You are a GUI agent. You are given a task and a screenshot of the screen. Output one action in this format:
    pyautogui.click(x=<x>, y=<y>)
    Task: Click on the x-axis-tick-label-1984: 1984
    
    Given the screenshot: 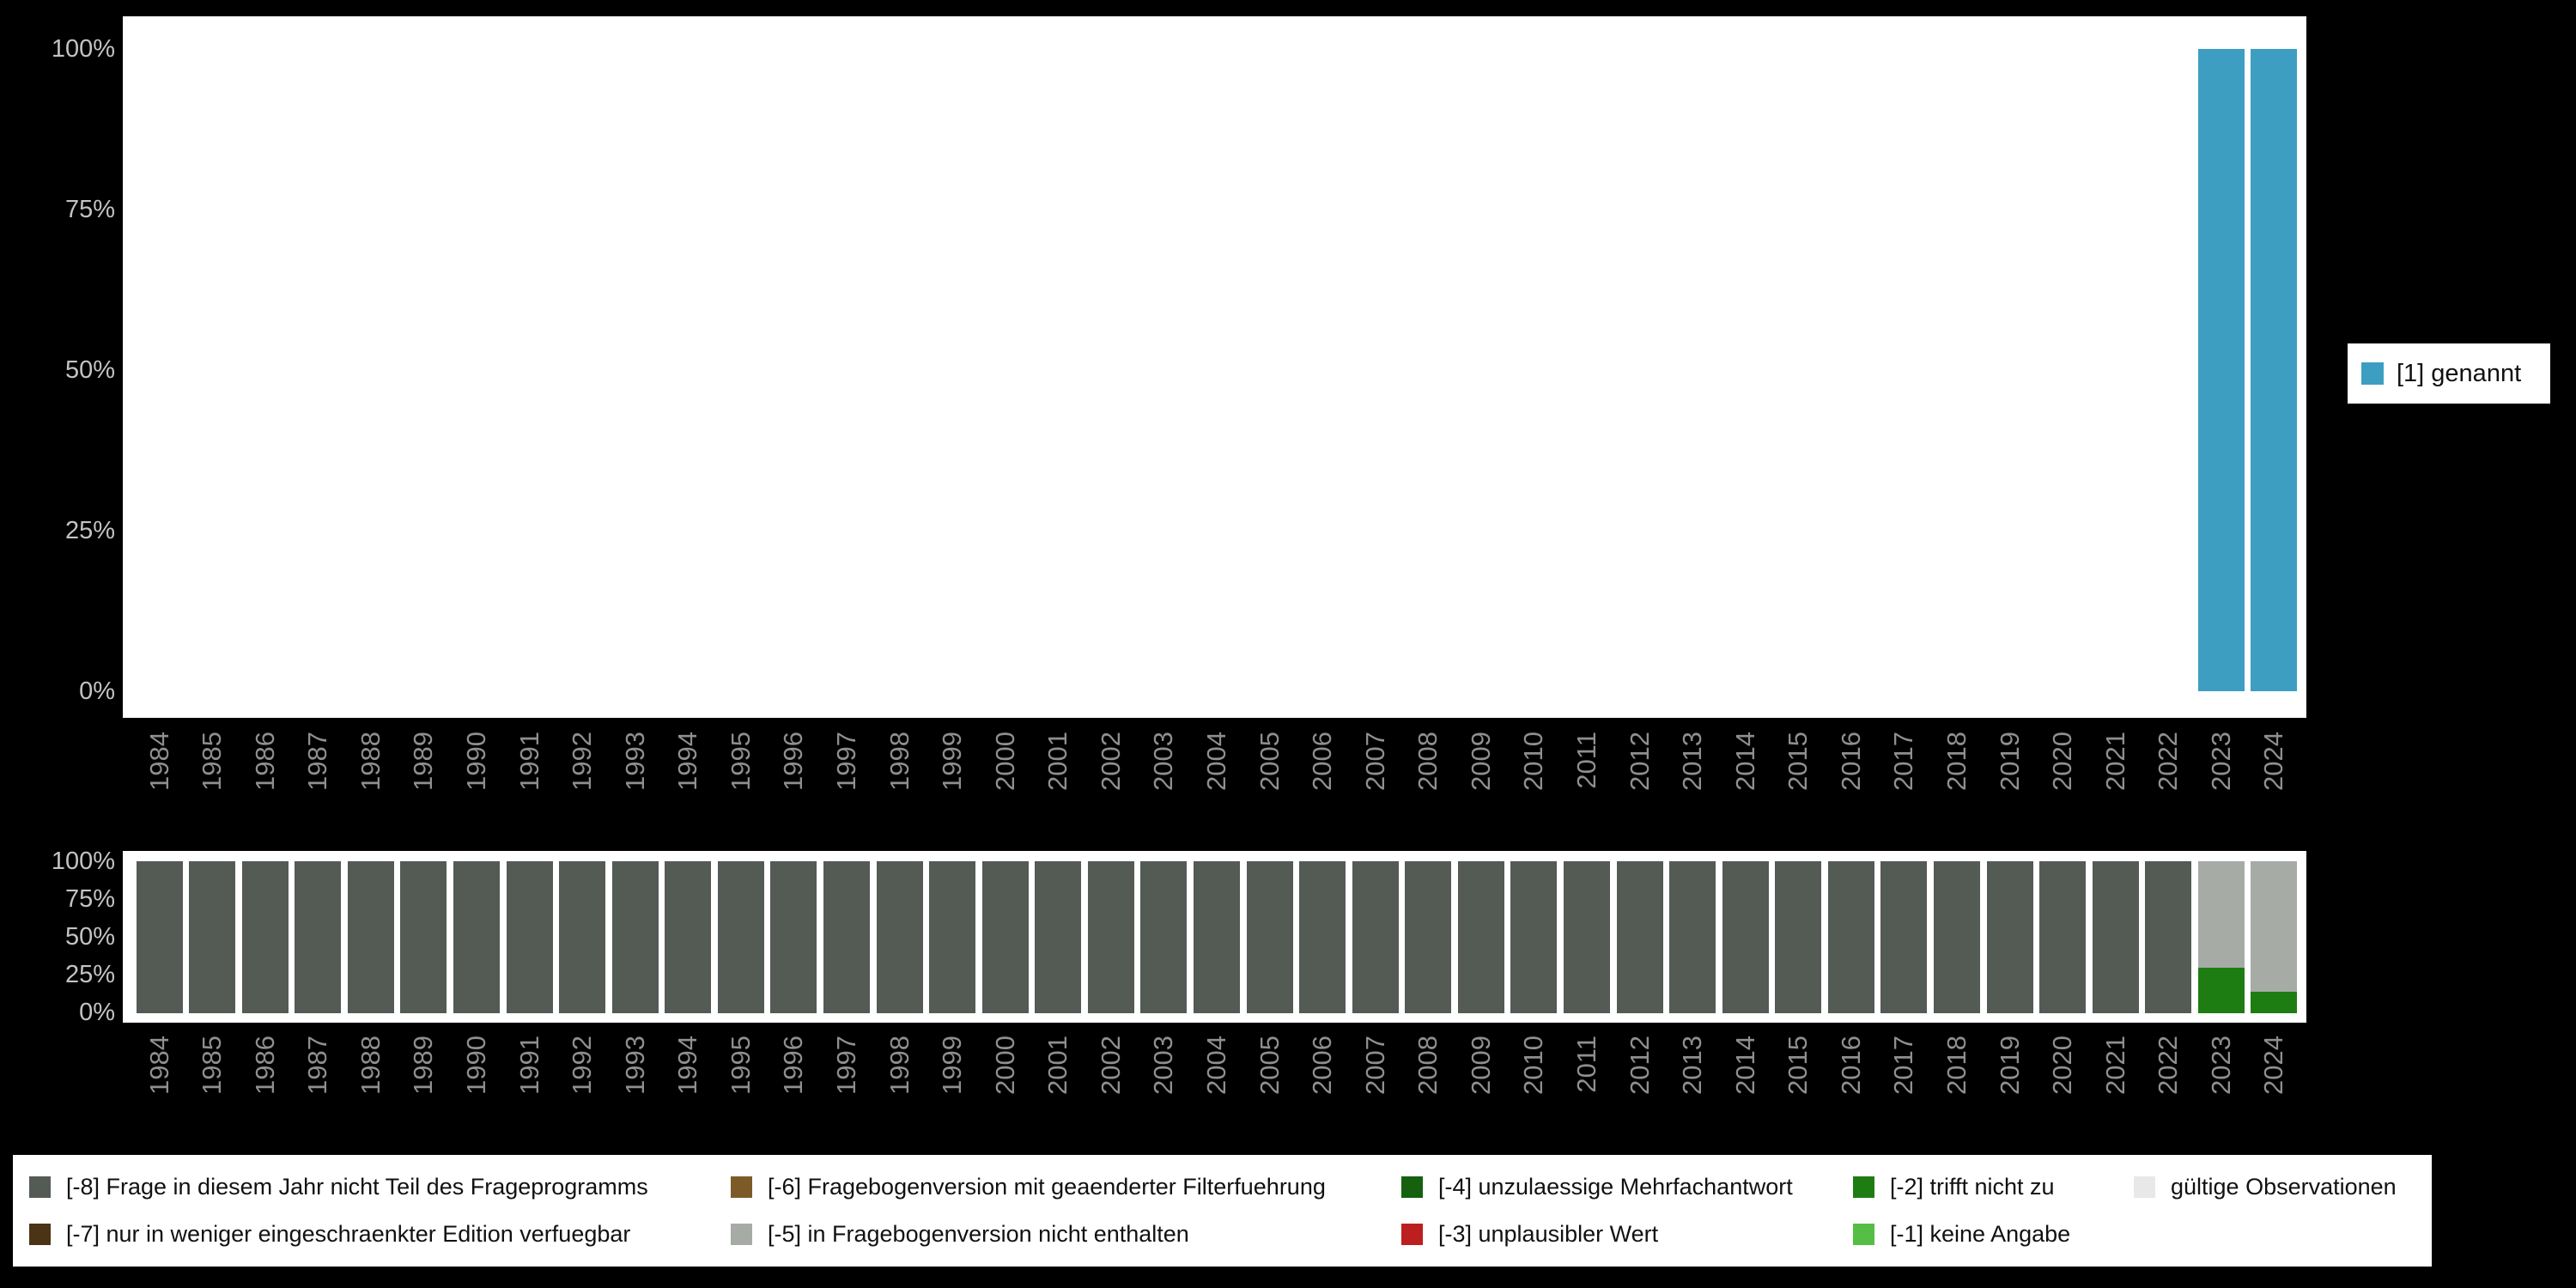 What is the action you would take?
    pyautogui.click(x=159, y=1065)
    